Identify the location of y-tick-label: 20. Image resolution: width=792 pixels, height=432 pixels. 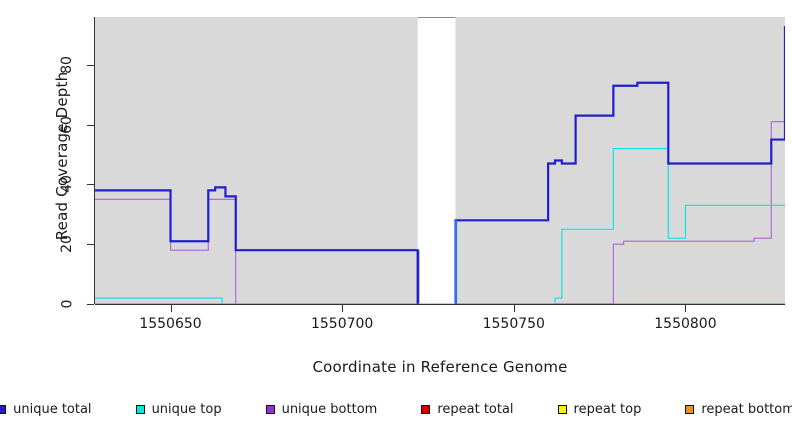
(66, 244).